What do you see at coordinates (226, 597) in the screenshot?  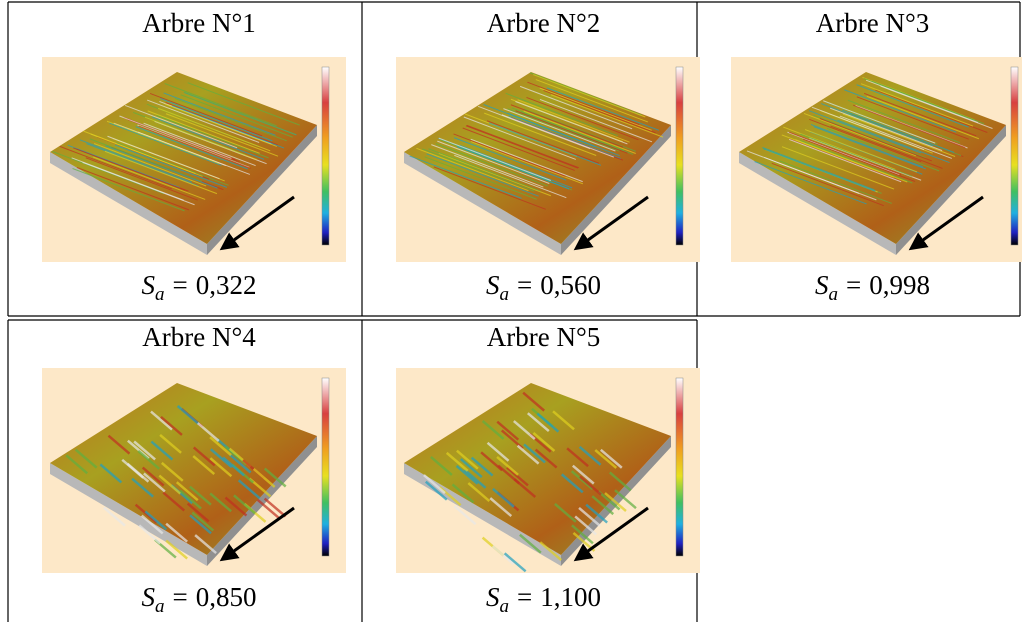 I see `value: 0,850` at bounding box center [226, 597].